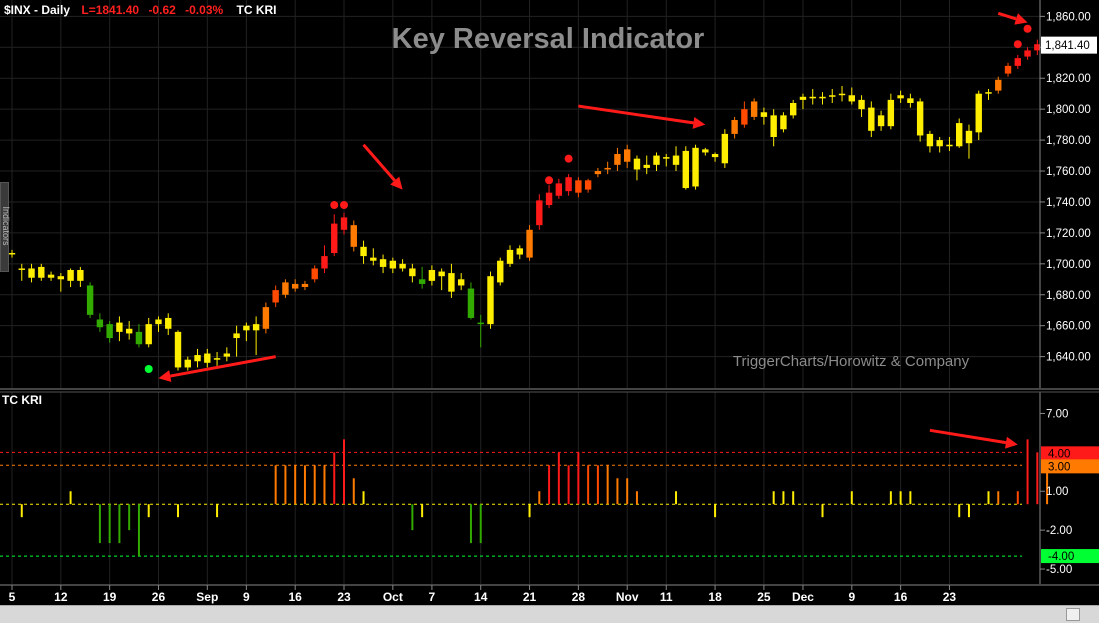  What do you see at coordinates (5, 227) in the screenshot?
I see `indicators-side-tab: Indicators` at bounding box center [5, 227].